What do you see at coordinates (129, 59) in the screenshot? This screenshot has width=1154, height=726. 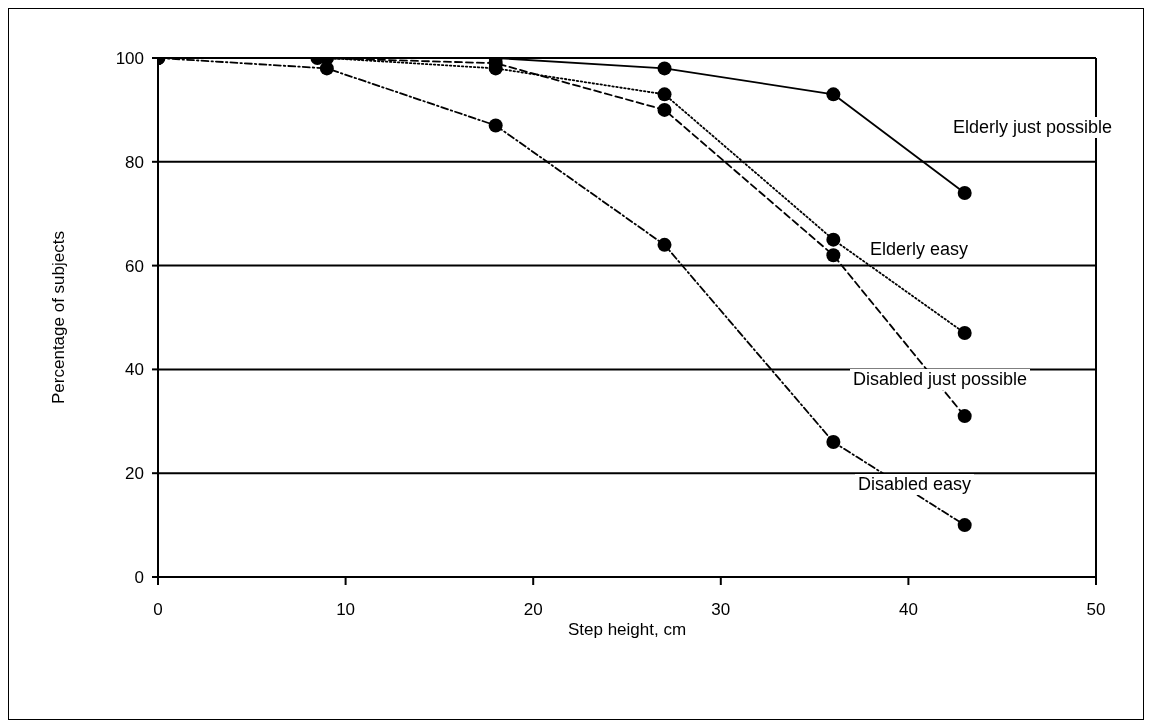 I see `y-tick-label: 100` at bounding box center [129, 59].